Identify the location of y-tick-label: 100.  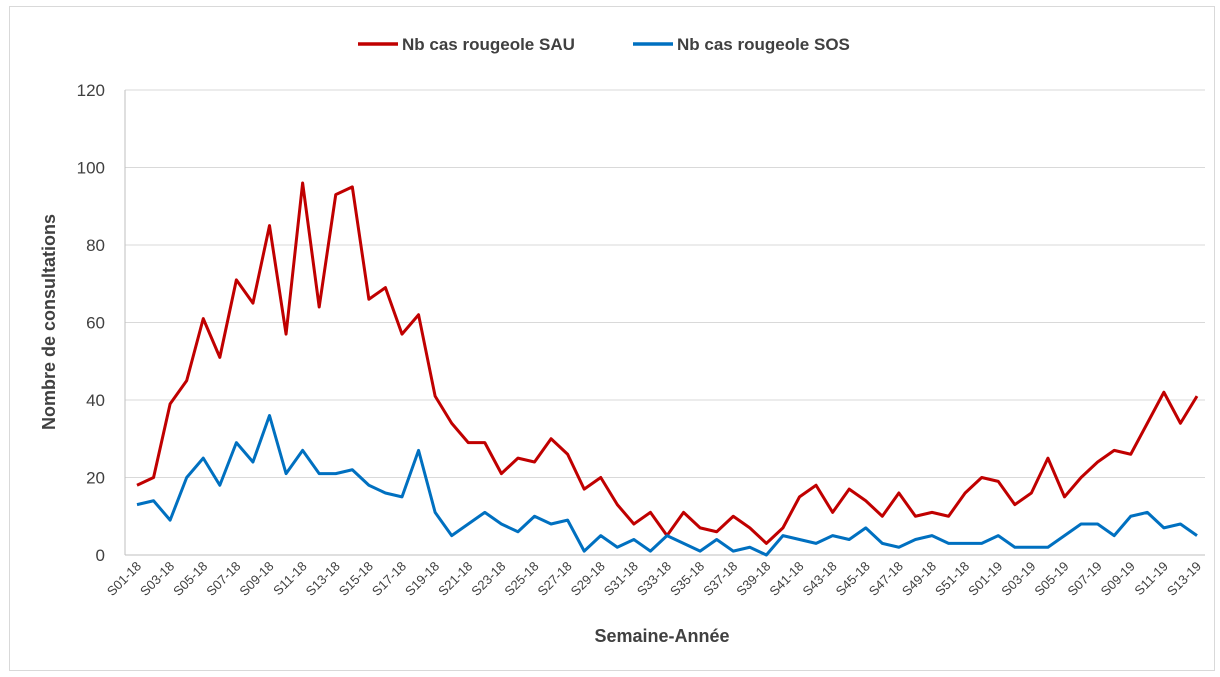
(91, 168).